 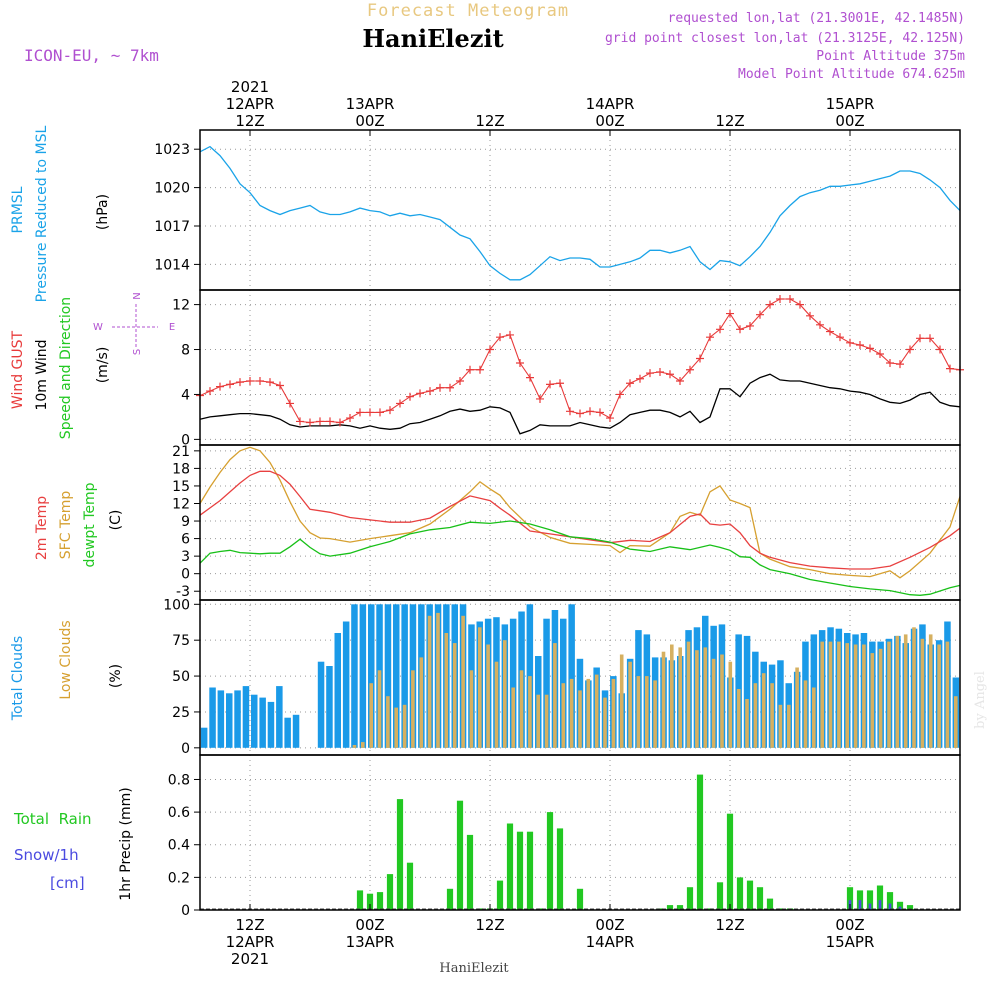 I want to click on ytick-label-precip: 0.6, so click(x=179, y=813).